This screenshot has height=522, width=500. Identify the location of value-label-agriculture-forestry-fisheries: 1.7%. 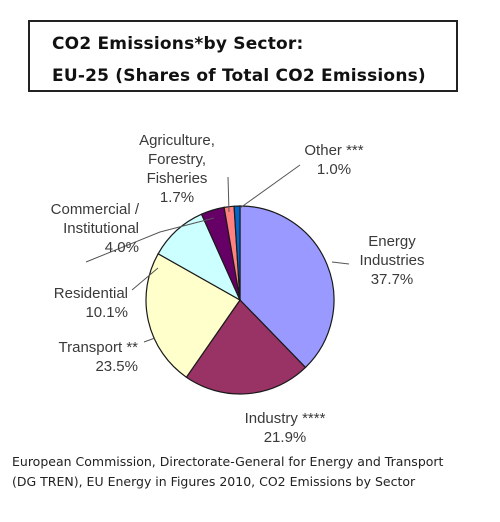
(177, 197).